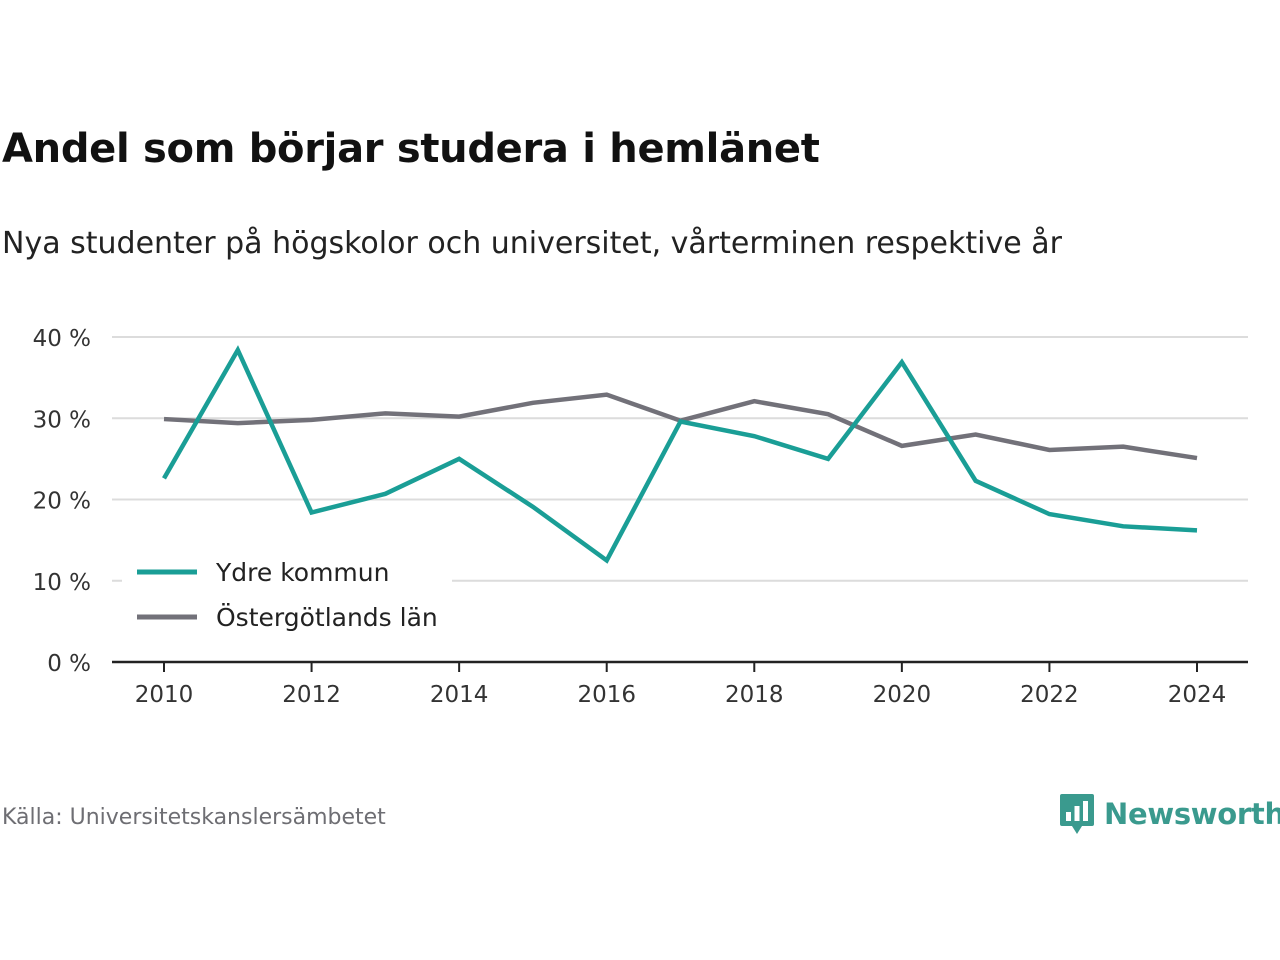  Describe the element at coordinates (311, 695) in the screenshot. I see `x-tick-label: 2012` at that location.